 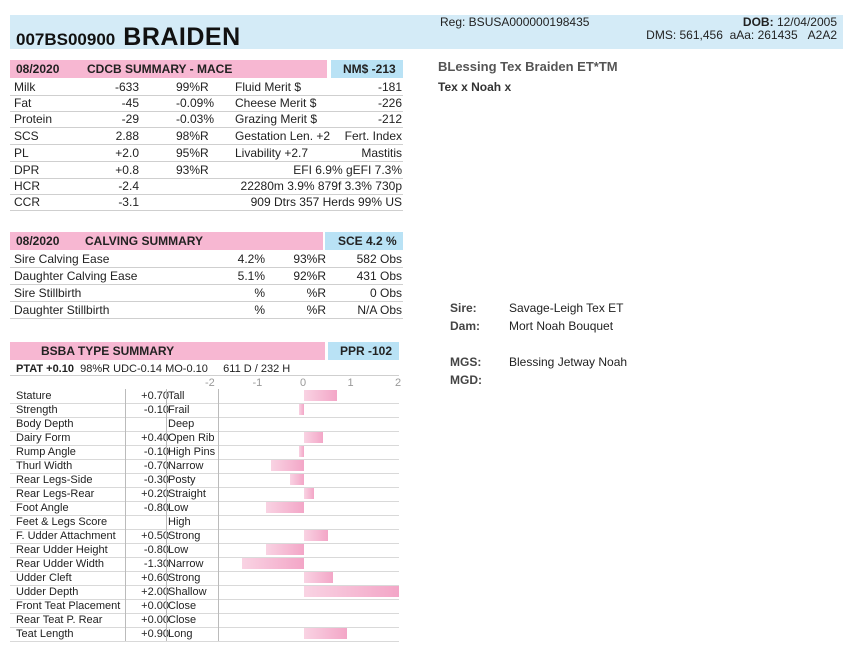 What do you see at coordinates (206, 153) in the screenshot?
I see `cdcb-row: PL +2.0 95%R Livability +2.7 Mastitis` at bounding box center [206, 153].